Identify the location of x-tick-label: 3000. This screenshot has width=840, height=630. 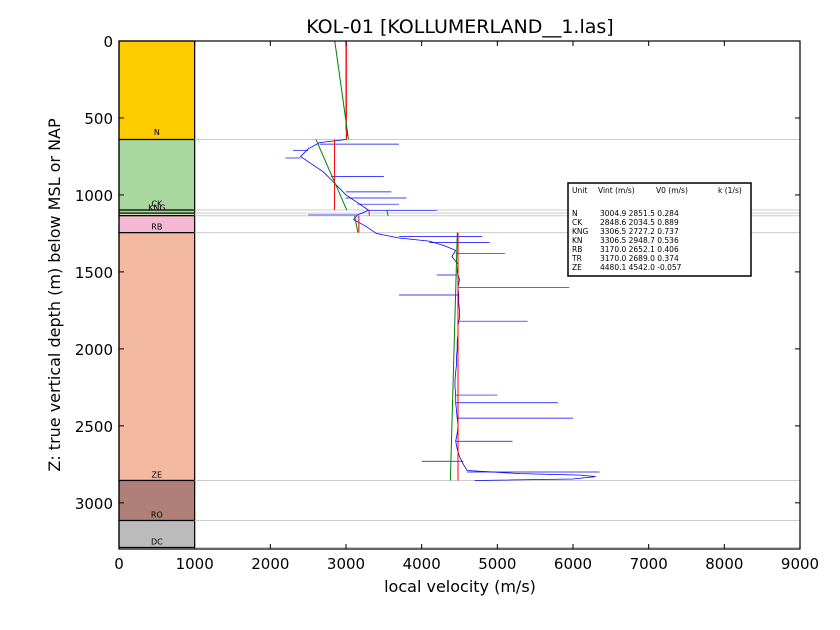
(346, 564).